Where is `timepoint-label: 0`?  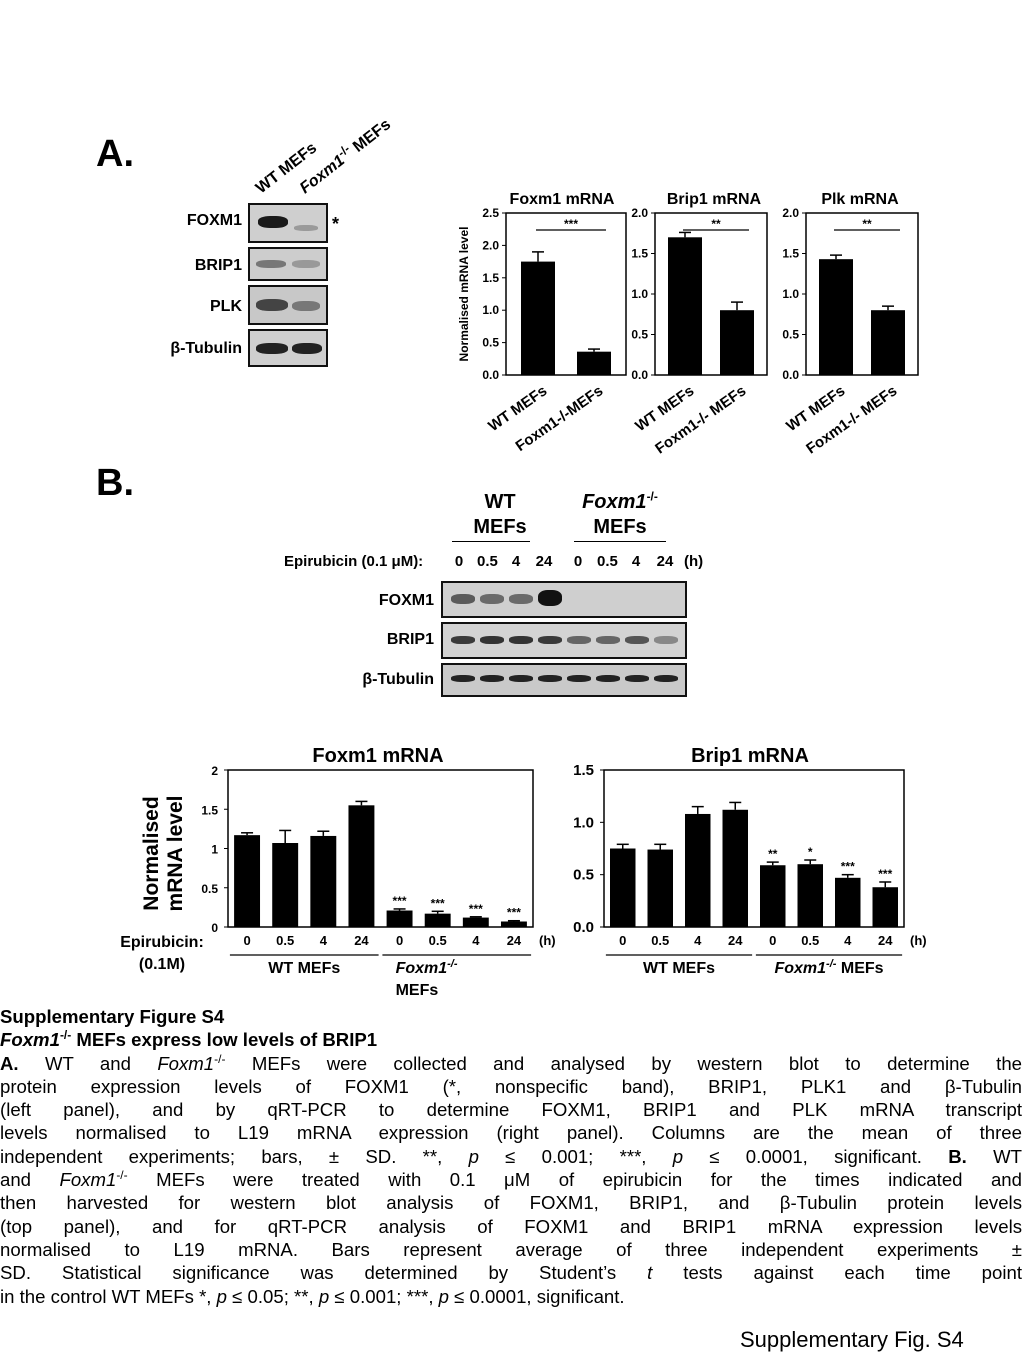
timepoint-label: 0 is located at coordinates (578, 561).